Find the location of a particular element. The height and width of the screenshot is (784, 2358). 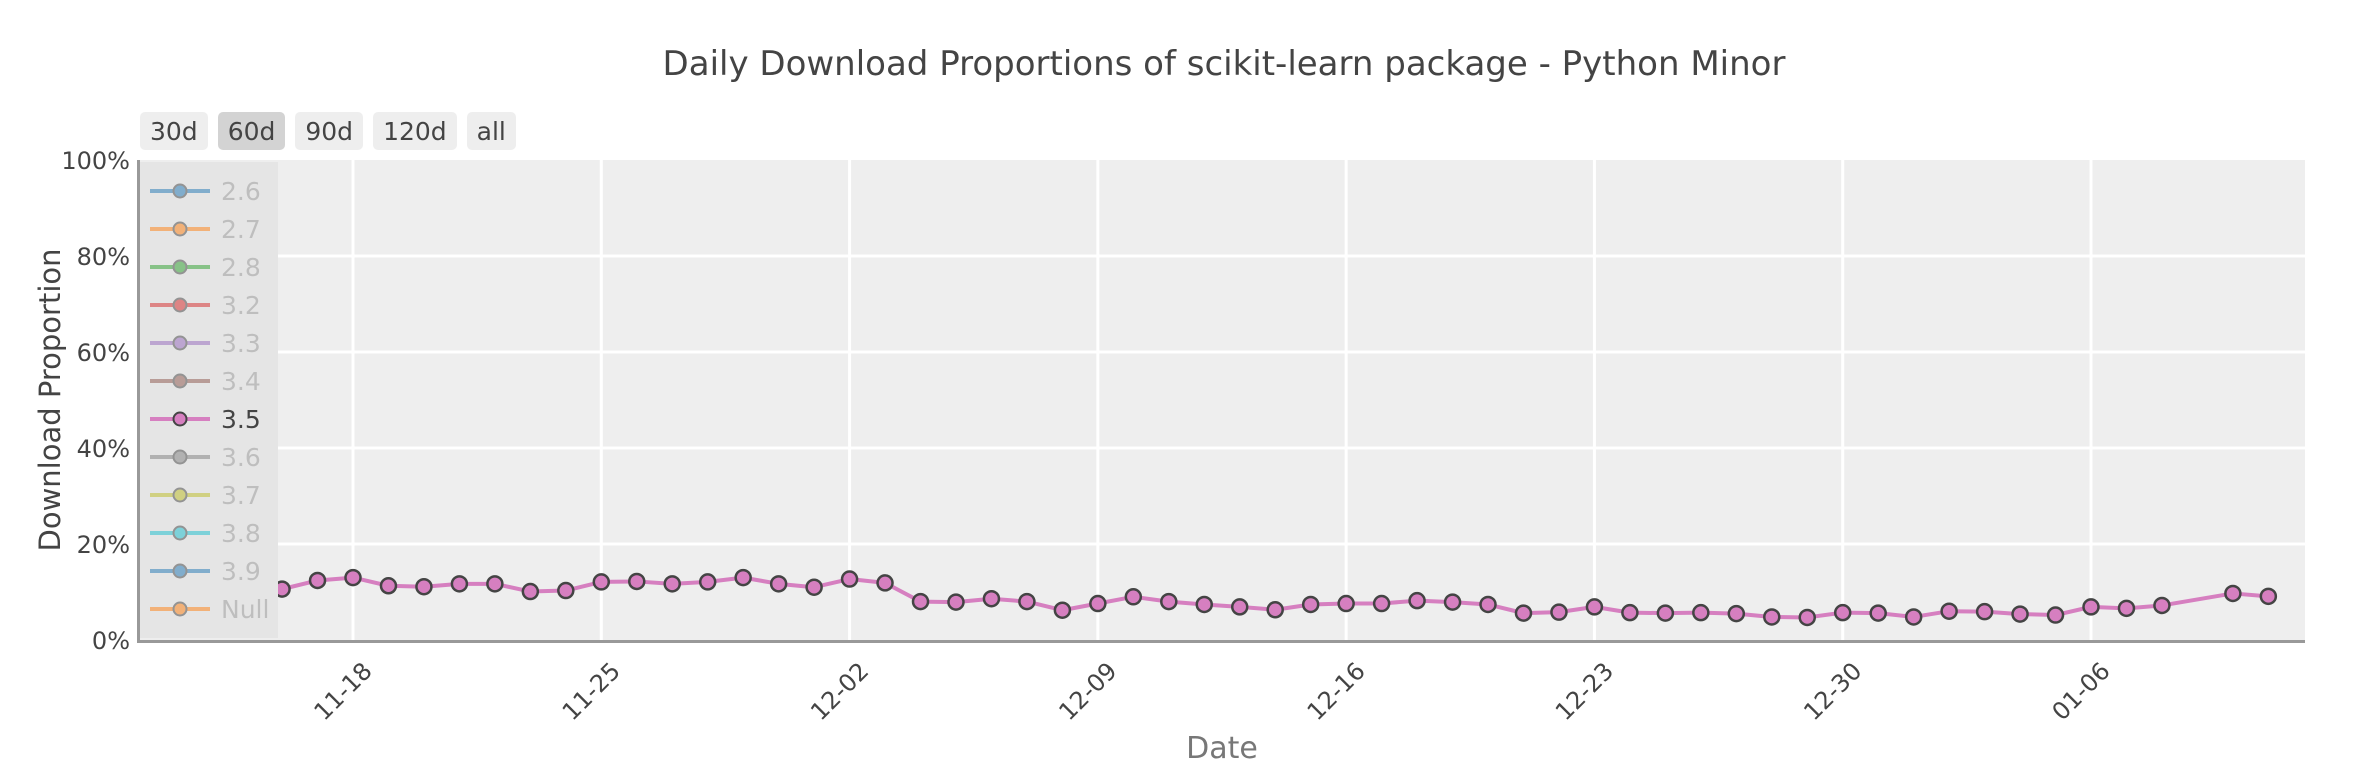

legend-item-3-9: 3.9 is located at coordinates (205, 571).